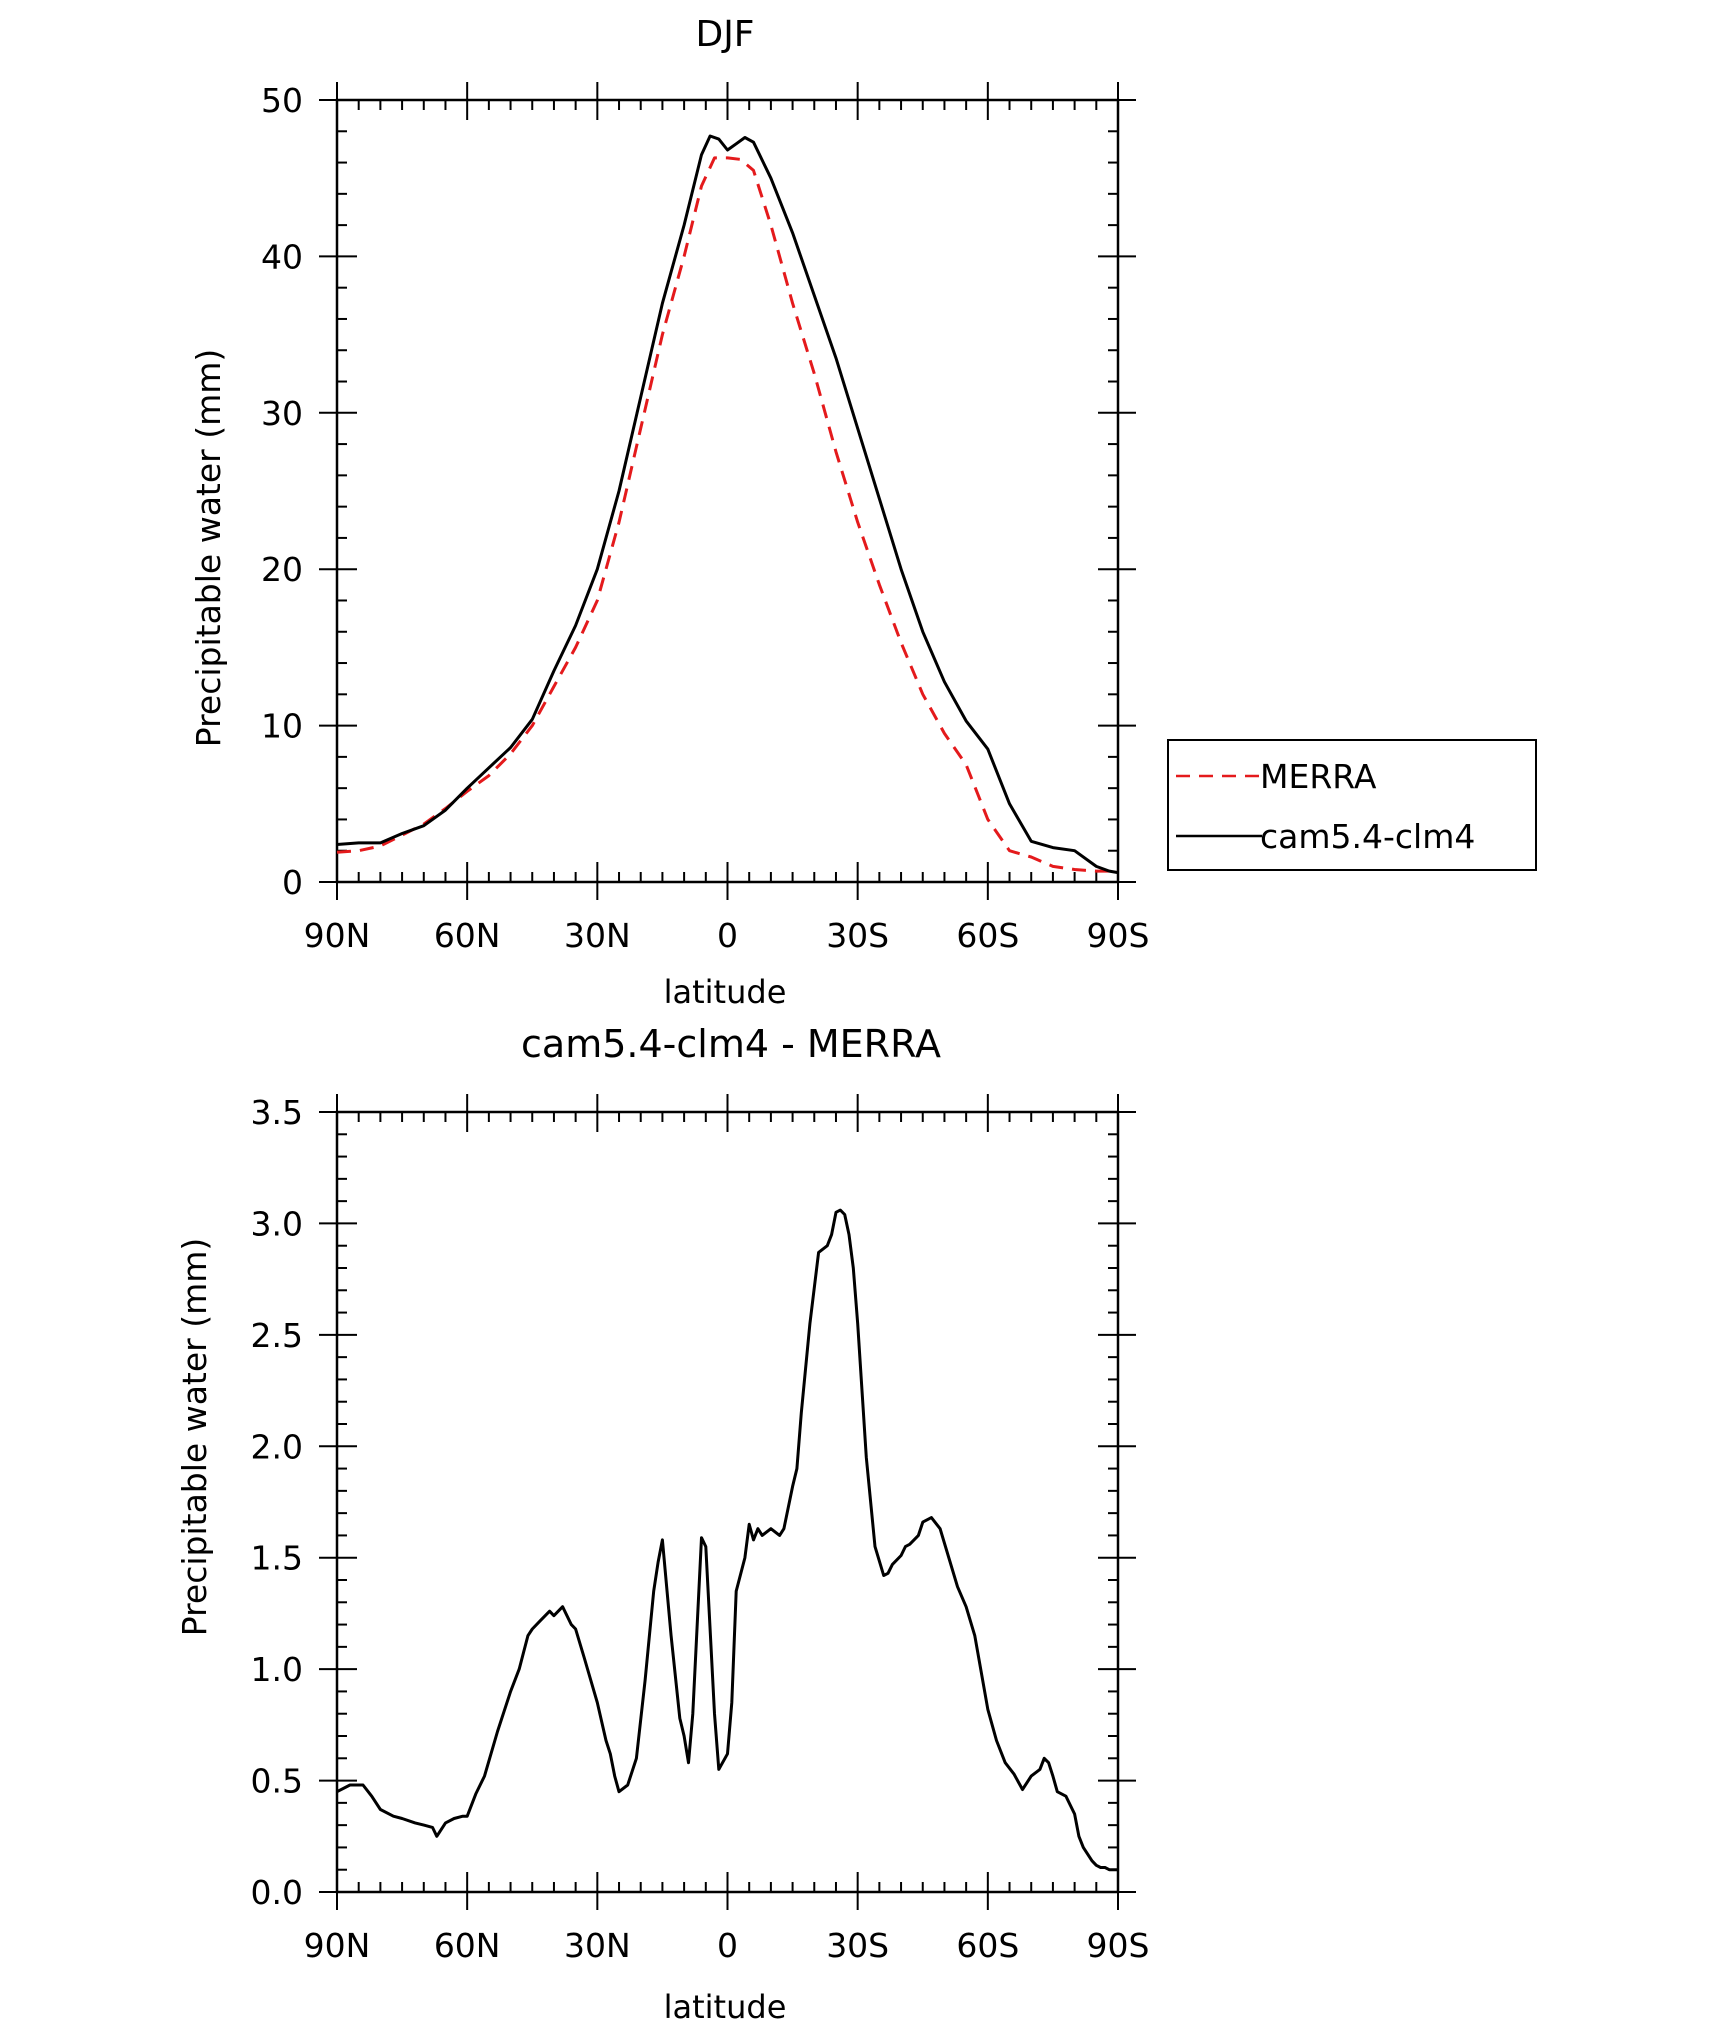 This screenshot has height=2026, width=1710. What do you see at coordinates (282, 100) in the screenshot?
I see `y-tick-label: 50` at bounding box center [282, 100].